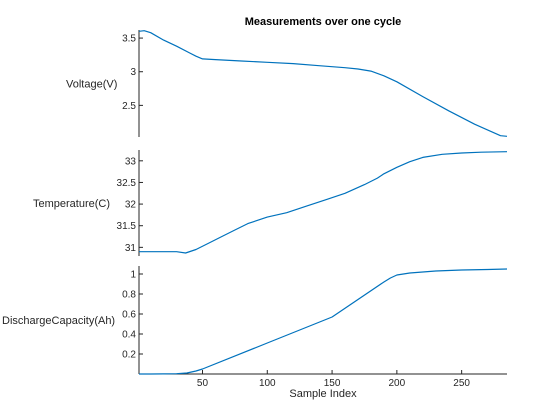 This screenshot has height=420, width=560. What do you see at coordinates (131, 161) in the screenshot?
I see `temperature-y-tick-label: 33` at bounding box center [131, 161].